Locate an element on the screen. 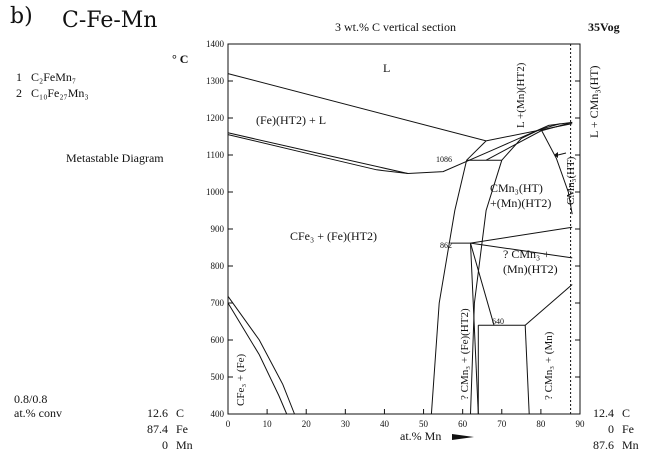 The image size is (648, 459). y-tick-label: 1200 is located at coordinates (215, 118).